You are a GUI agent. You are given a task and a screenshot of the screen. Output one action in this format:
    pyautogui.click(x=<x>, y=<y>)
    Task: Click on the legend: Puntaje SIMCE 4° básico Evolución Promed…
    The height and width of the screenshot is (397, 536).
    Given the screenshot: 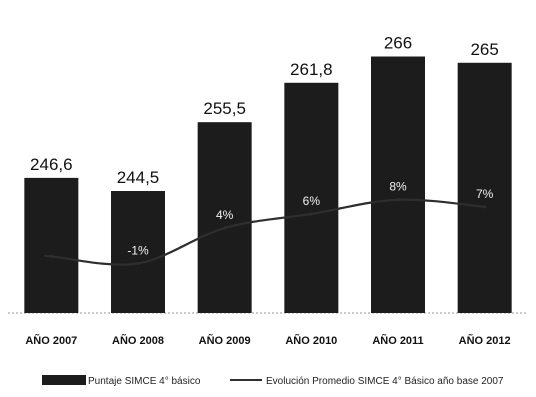 What is the action you would take?
    pyautogui.click(x=273, y=381)
    